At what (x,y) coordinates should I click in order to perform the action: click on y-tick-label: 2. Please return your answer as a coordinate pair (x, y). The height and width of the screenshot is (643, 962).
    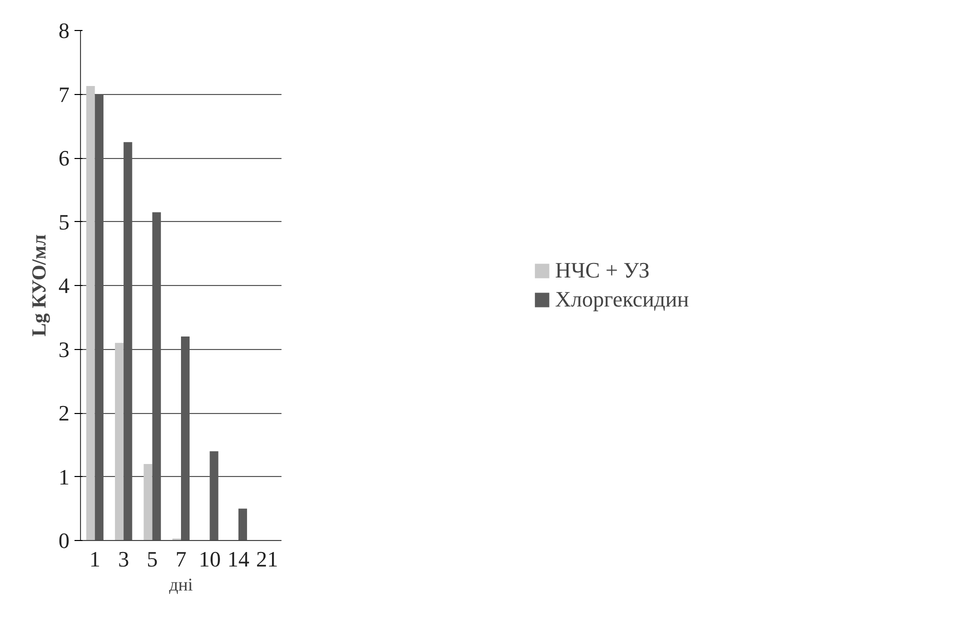
    Looking at the image, I should click on (64, 413).